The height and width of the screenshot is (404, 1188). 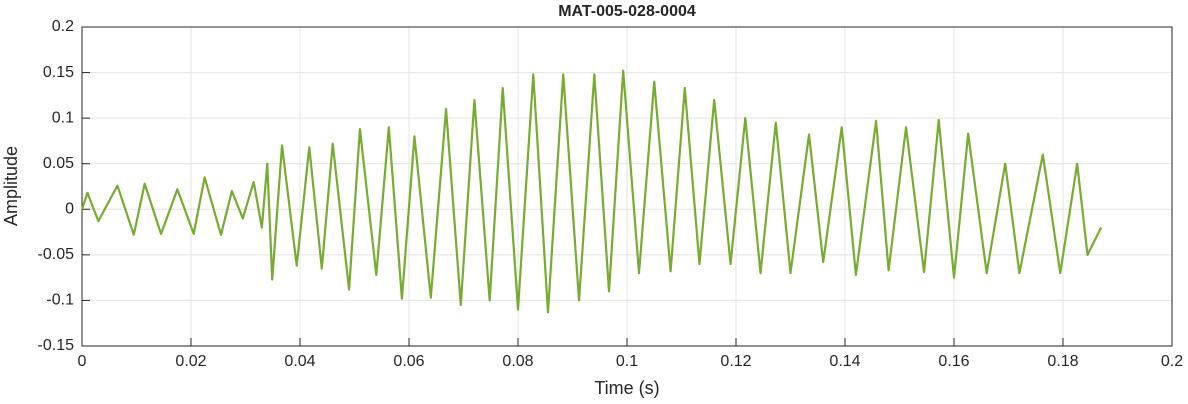 What do you see at coordinates (627, 11) in the screenshot?
I see `chart-title: MAT-005-028-0004` at bounding box center [627, 11].